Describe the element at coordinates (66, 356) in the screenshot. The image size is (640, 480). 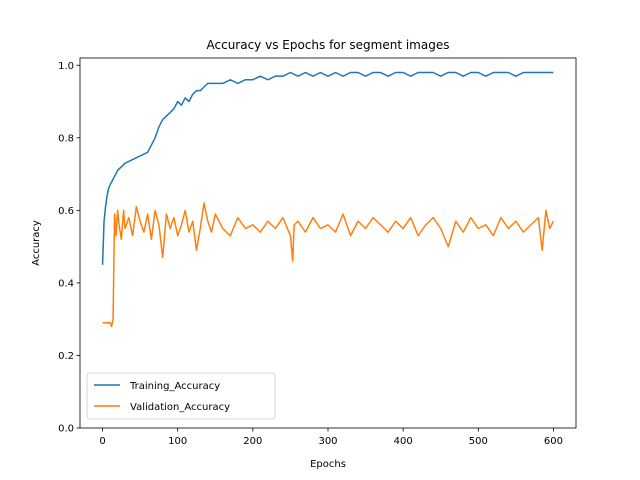
I see `y-tick-label: 0.2` at that location.